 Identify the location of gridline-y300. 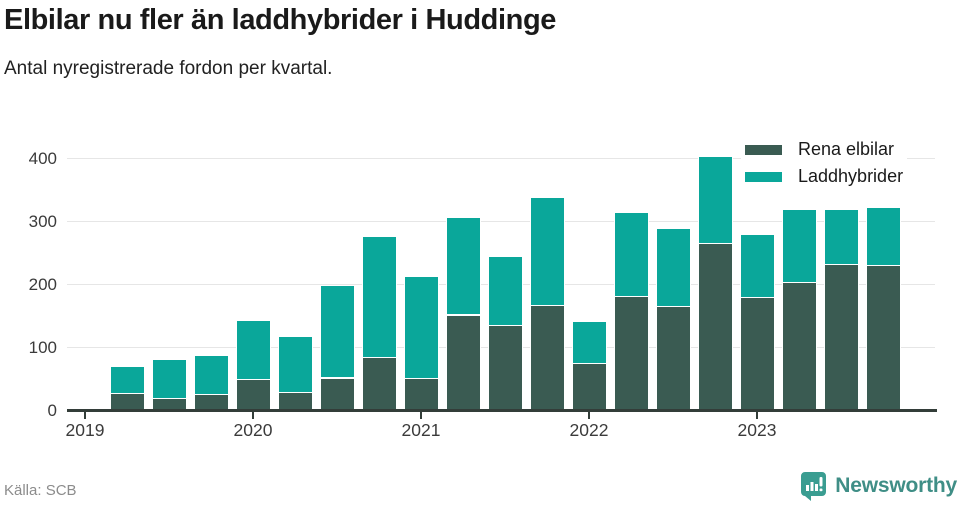
(501, 221).